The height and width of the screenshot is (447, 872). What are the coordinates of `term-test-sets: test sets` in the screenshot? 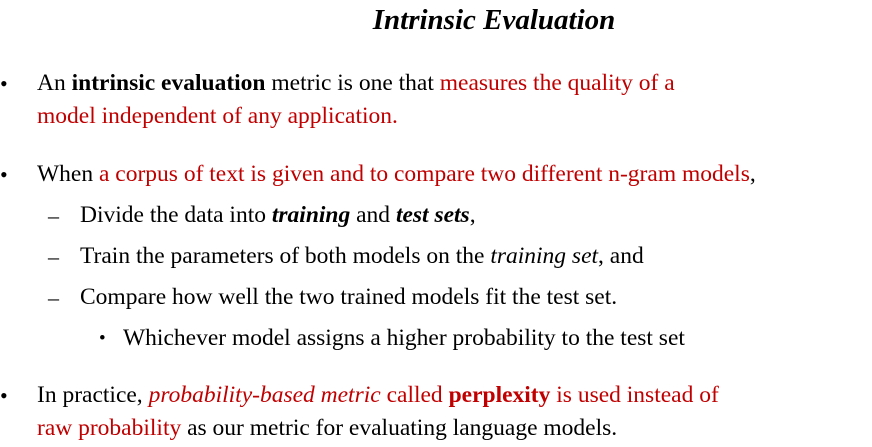 It's located at (432, 215).